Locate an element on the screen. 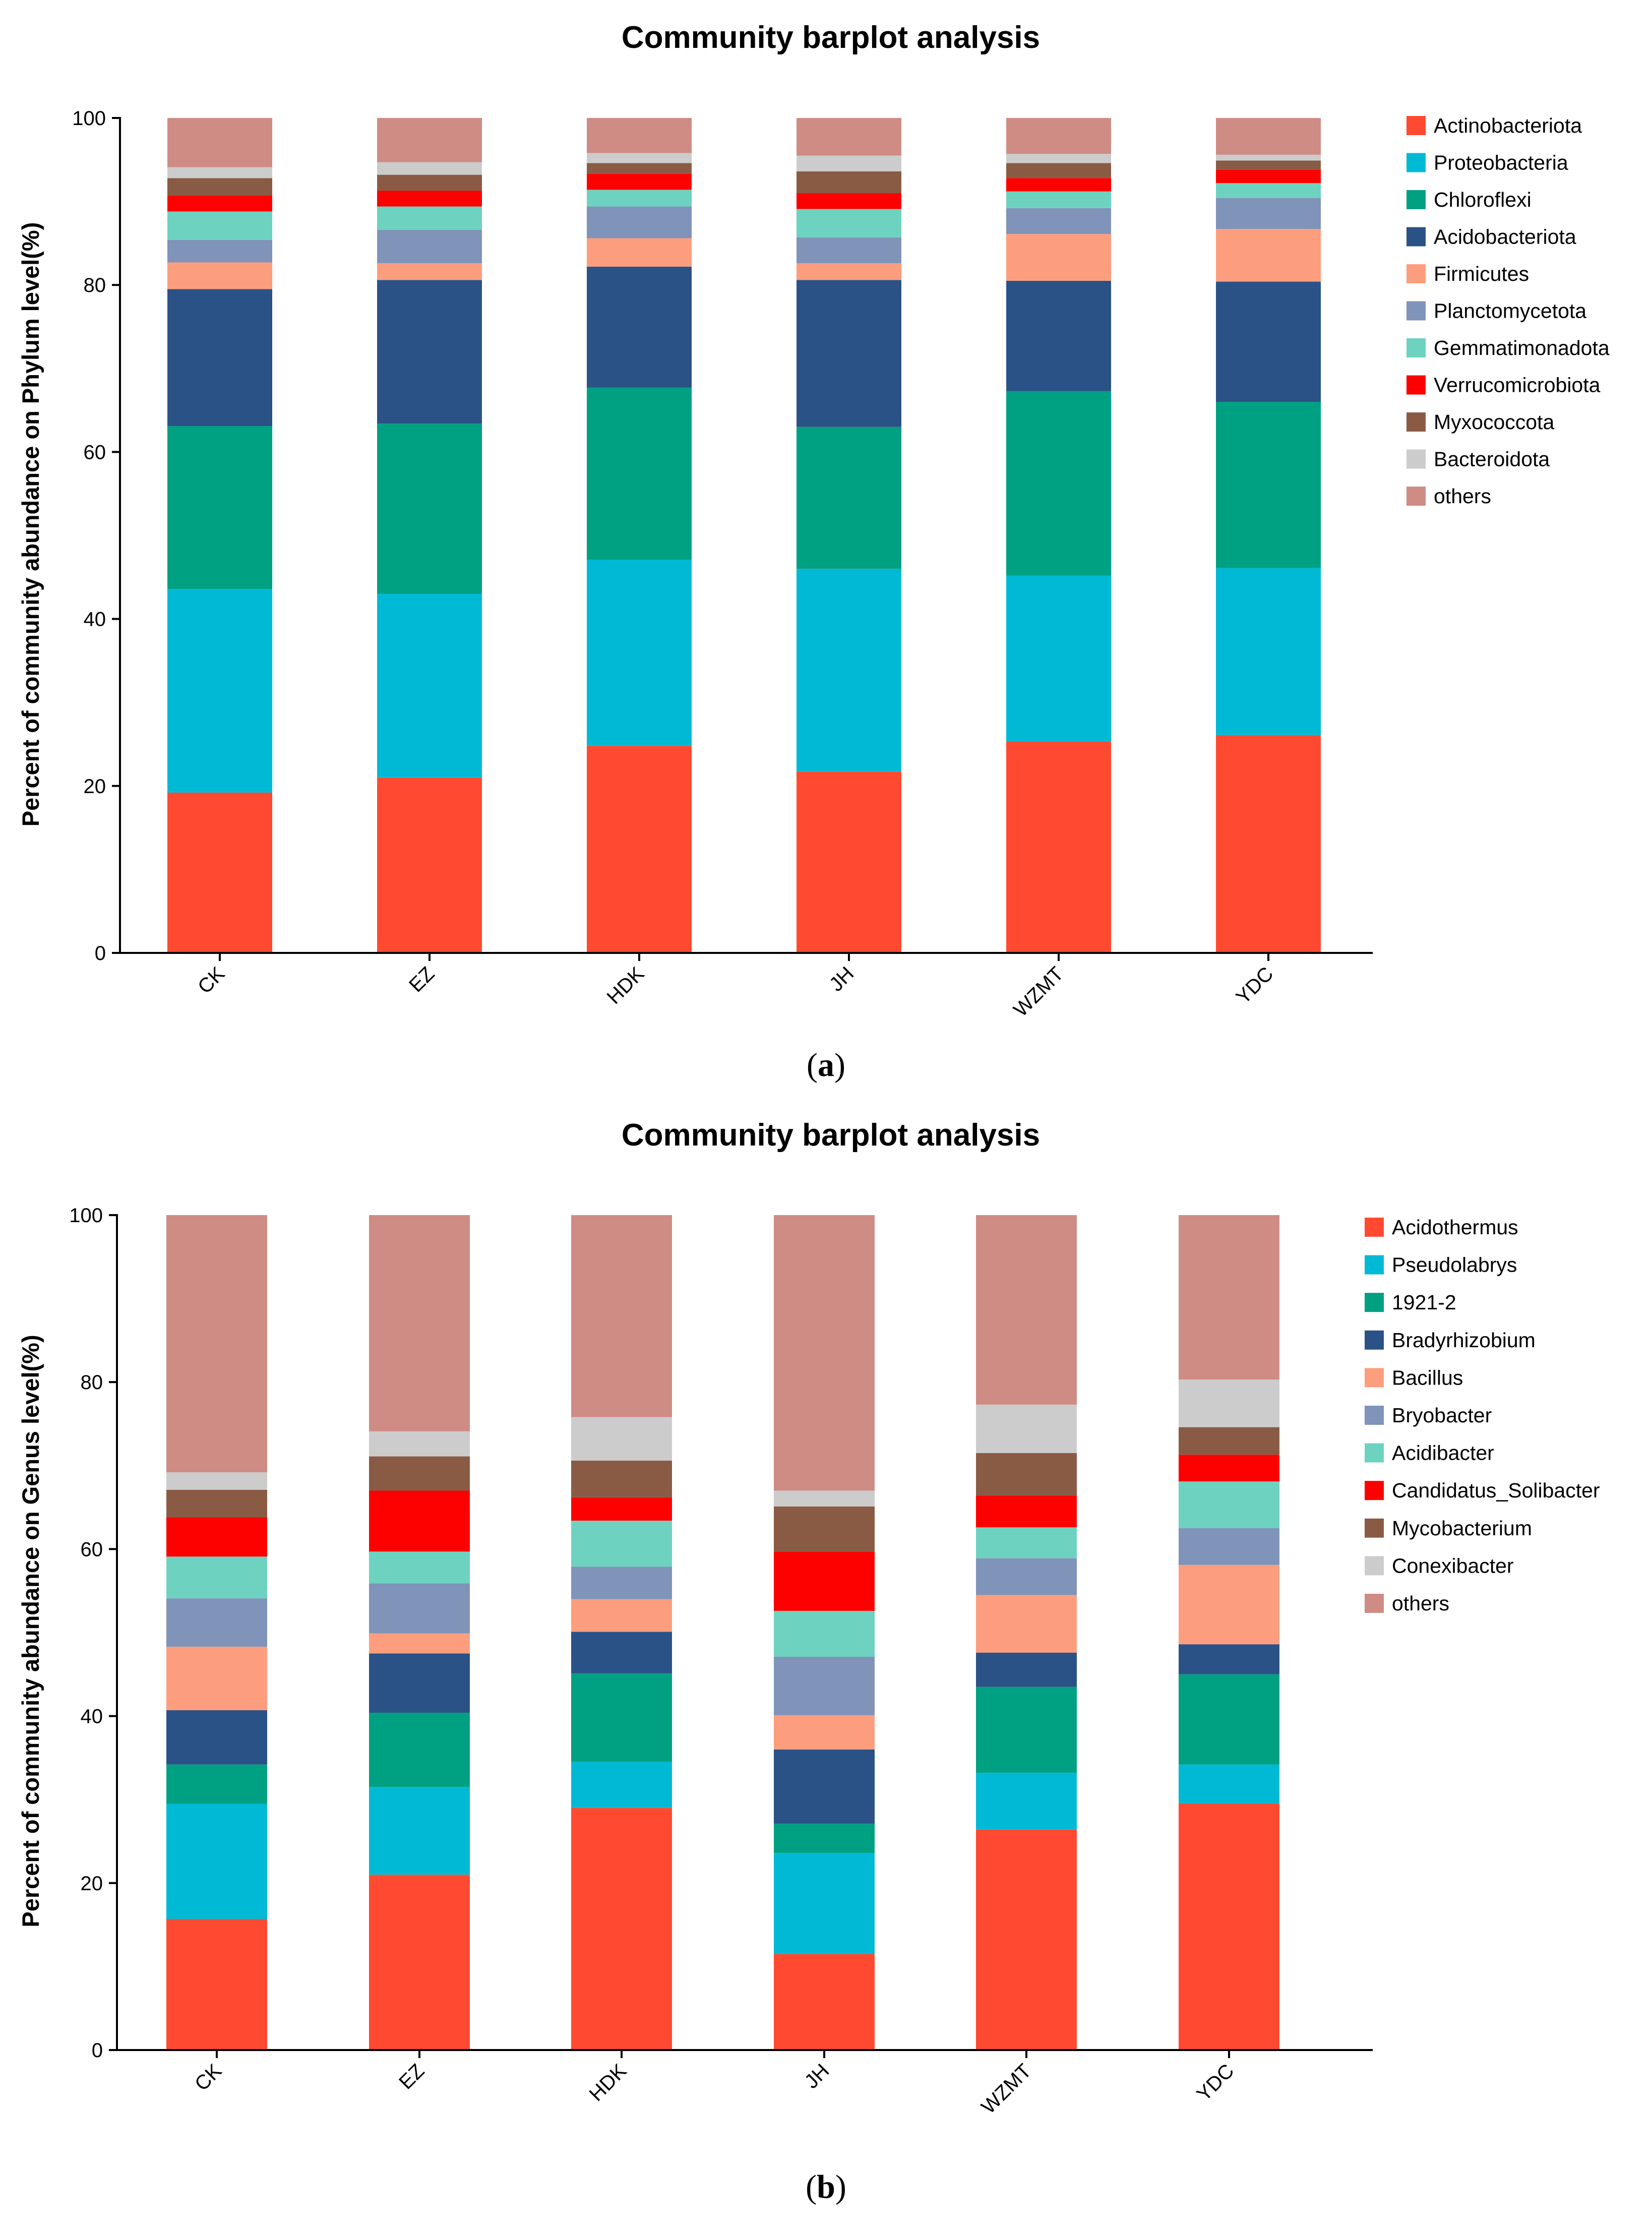 This screenshot has height=2226, width=1652. bar-b-ydc-conexibacter is located at coordinates (1229, 1403).